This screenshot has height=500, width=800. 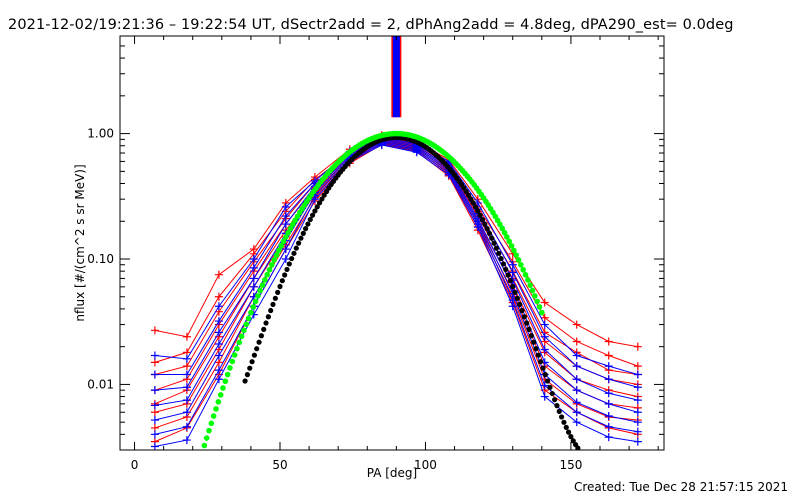 What do you see at coordinates (100, 134) in the screenshot?
I see `y-tick-label: 1.00` at bounding box center [100, 134].